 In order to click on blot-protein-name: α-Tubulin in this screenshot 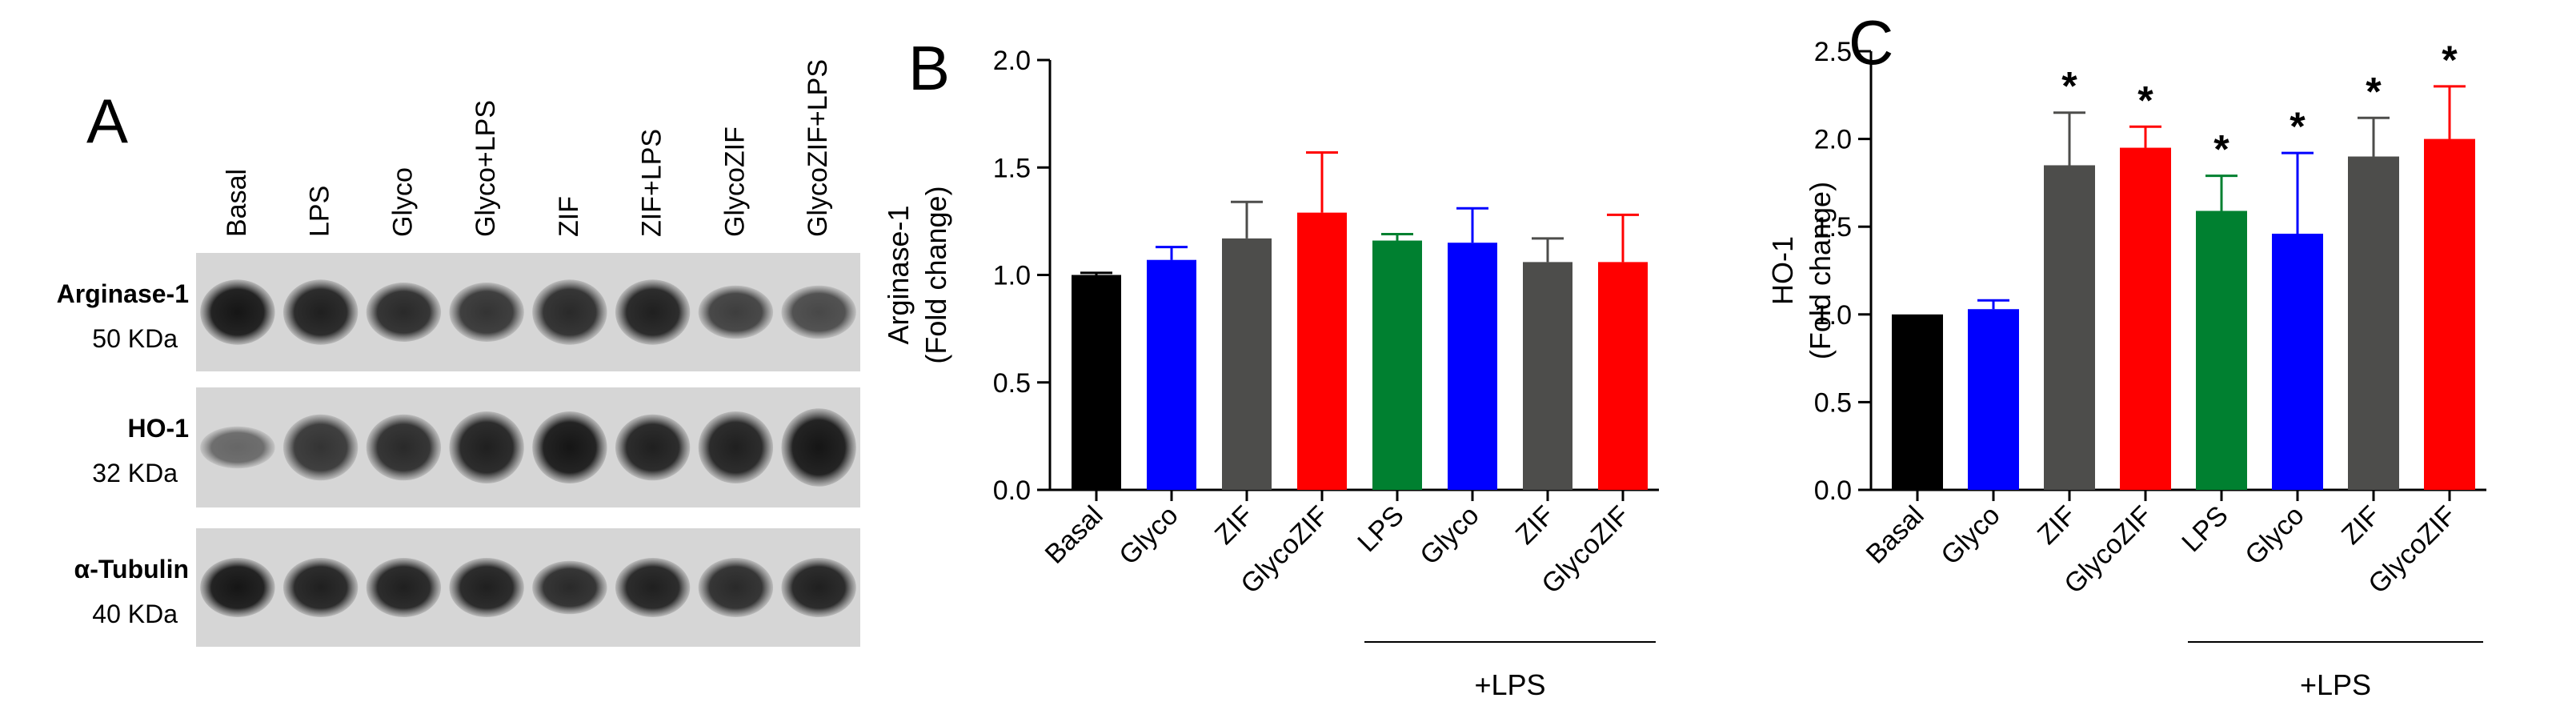, I will do `click(131, 569)`.